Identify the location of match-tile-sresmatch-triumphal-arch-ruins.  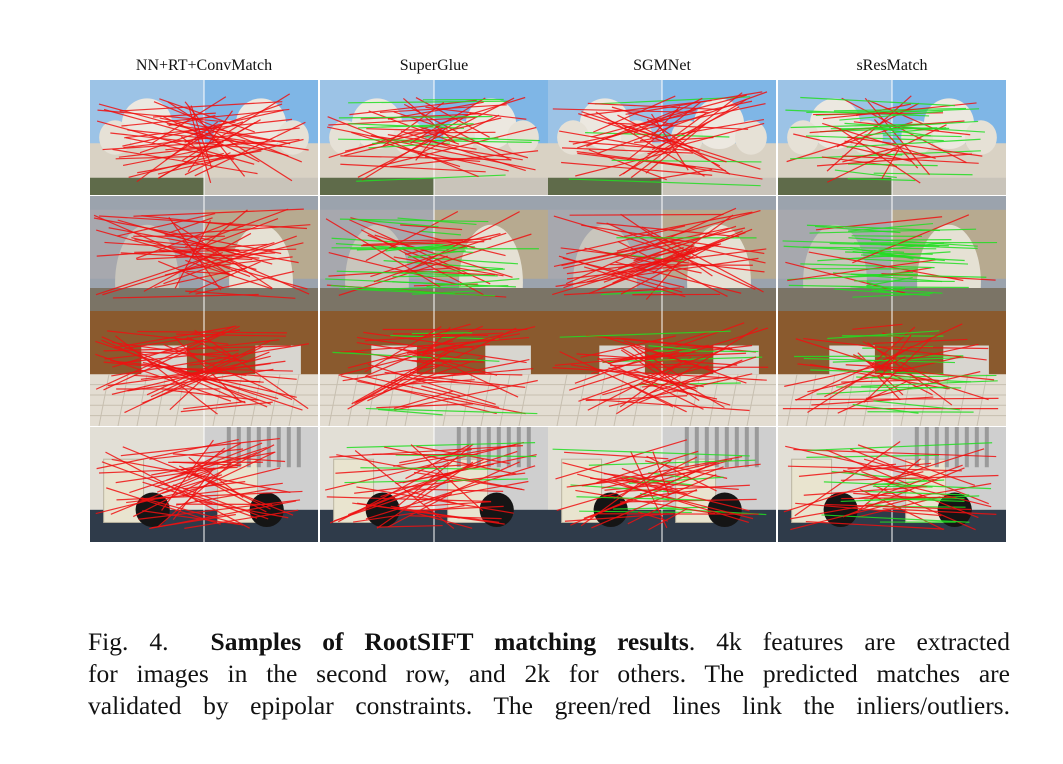
(892, 253).